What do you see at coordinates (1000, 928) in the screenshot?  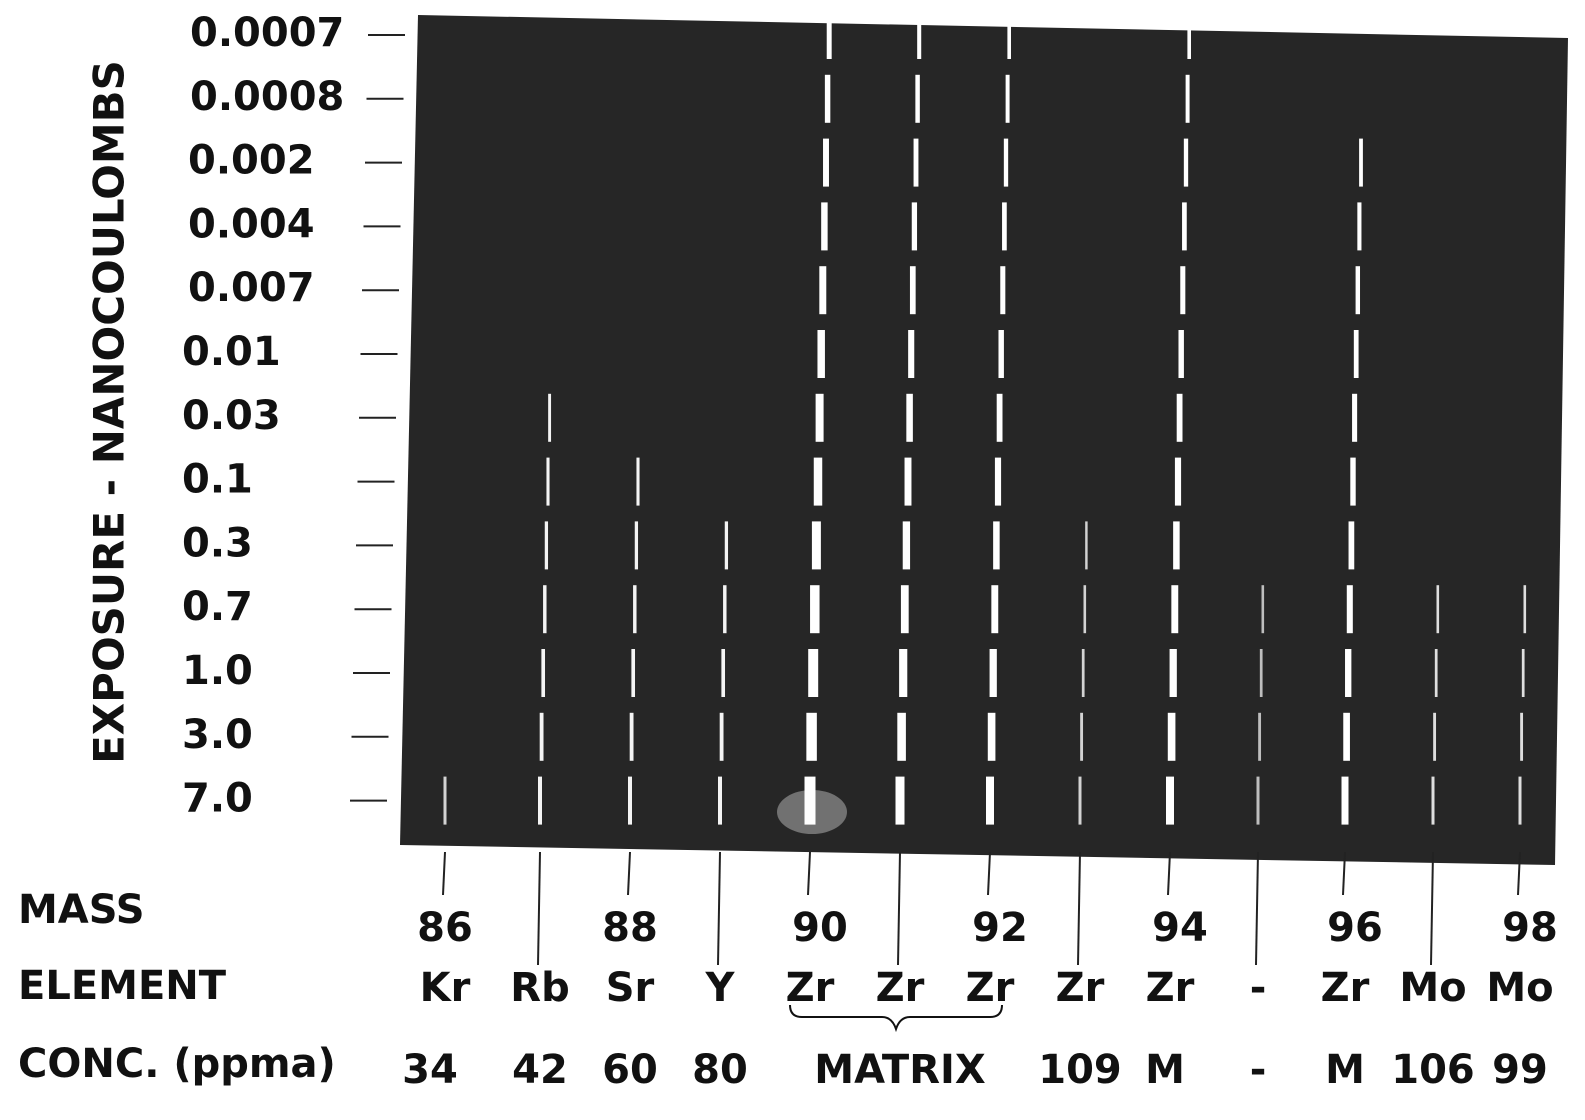 I see `mass-label: 92` at bounding box center [1000, 928].